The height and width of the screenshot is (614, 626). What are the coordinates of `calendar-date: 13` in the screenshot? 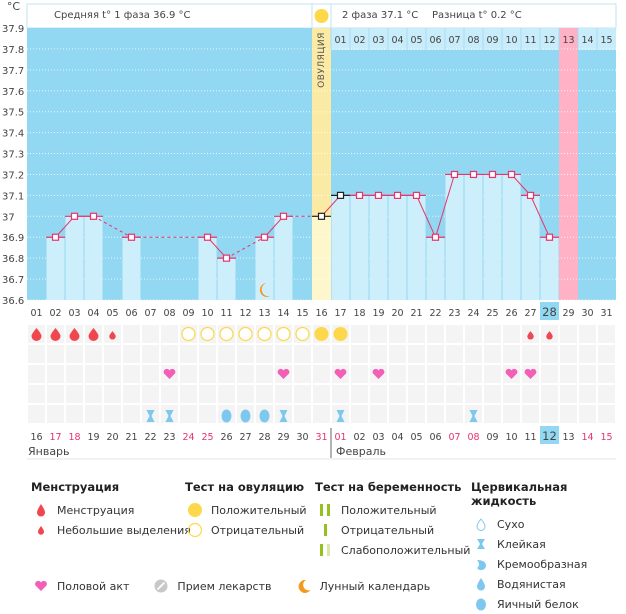 It's located at (568, 437).